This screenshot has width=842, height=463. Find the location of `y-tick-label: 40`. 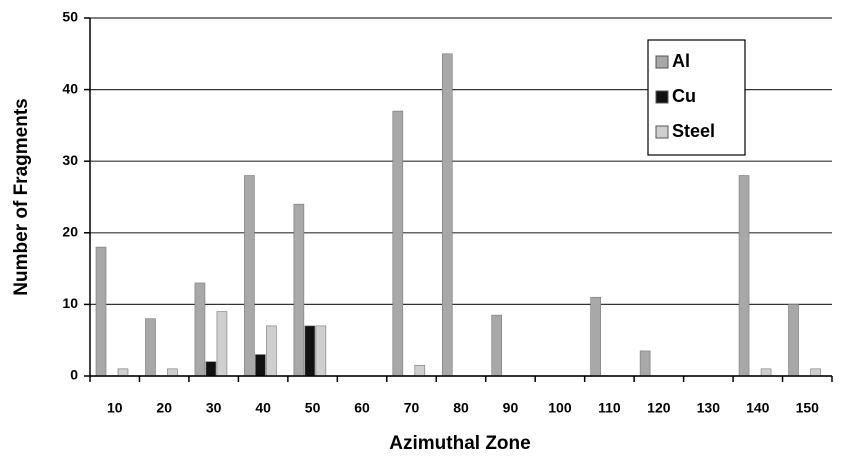

y-tick-label: 40 is located at coordinates (70, 88).